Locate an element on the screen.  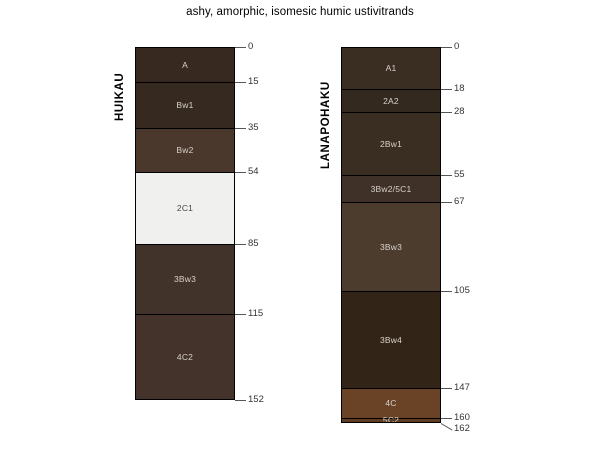
soil-horizon: Bw2 is located at coordinates (185, 151).